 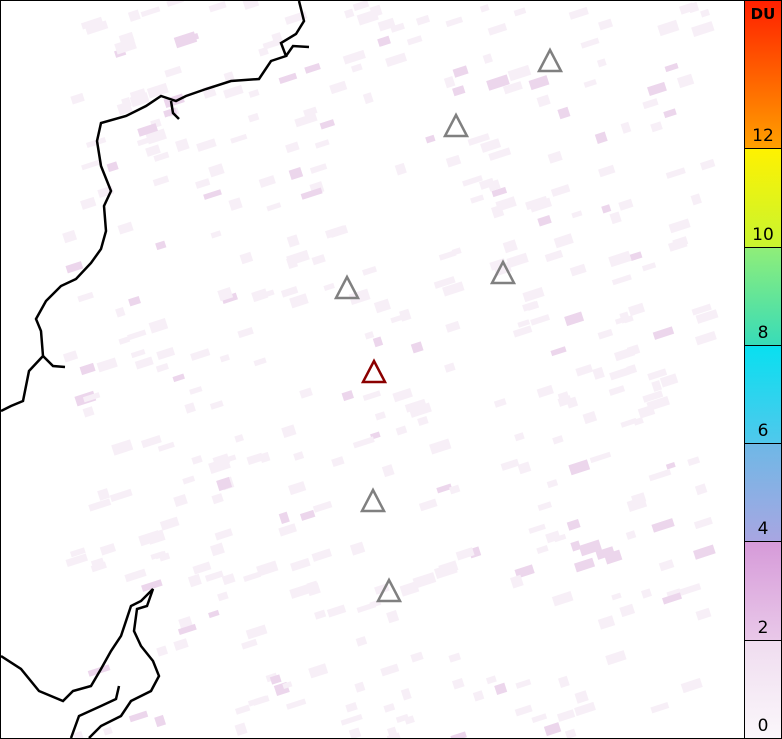 I want to click on colorbar-band, so click(x=763, y=197).